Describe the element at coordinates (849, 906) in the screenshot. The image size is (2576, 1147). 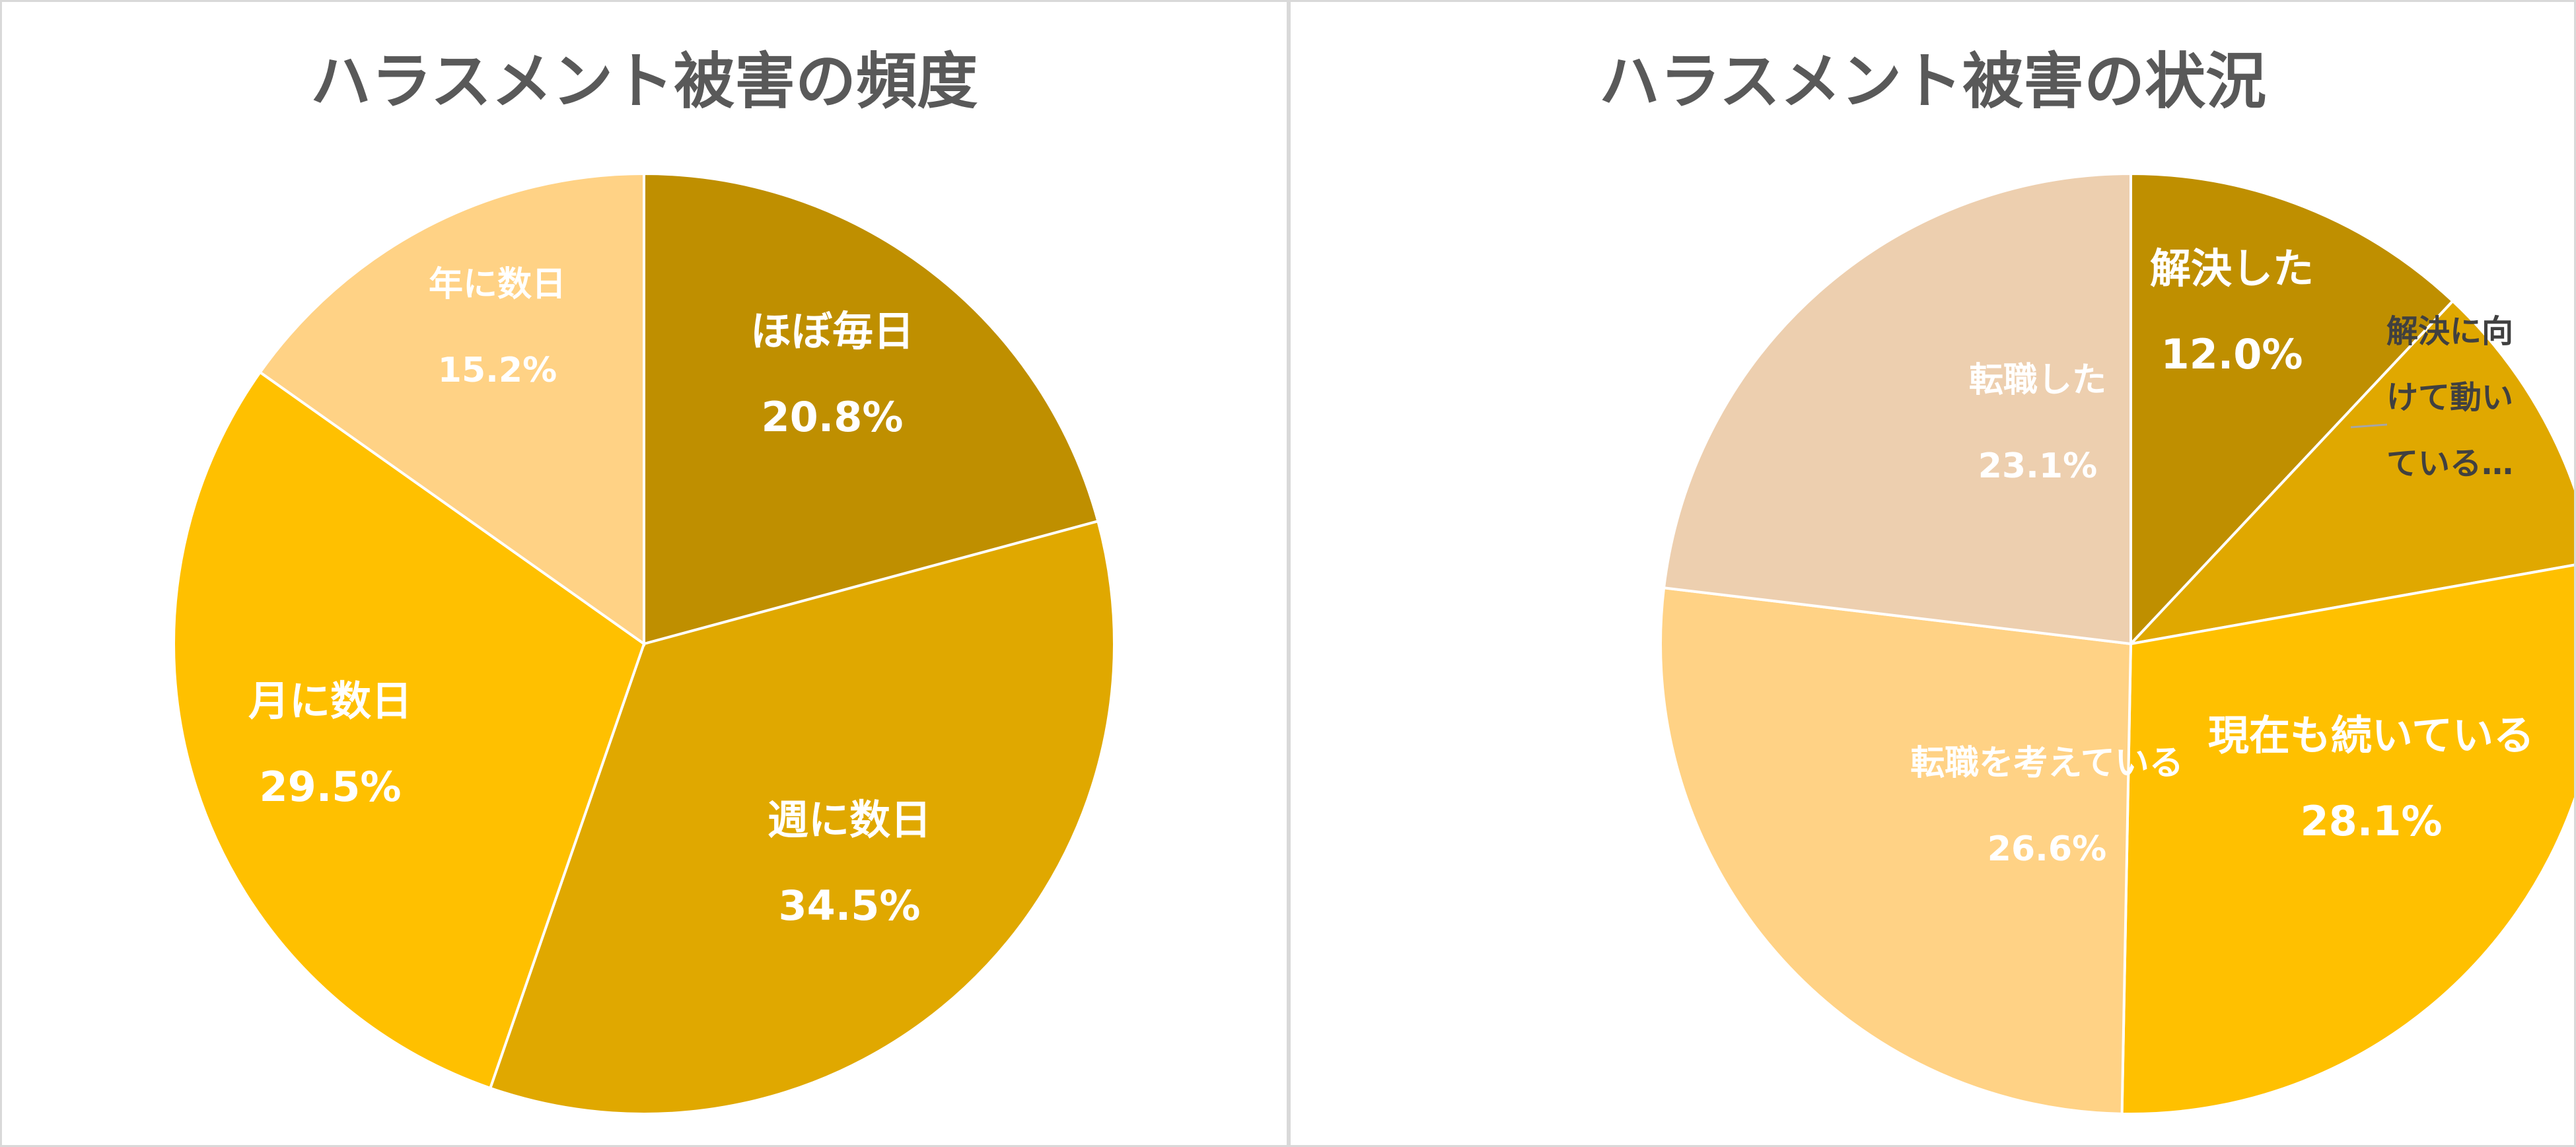
I see `slice-value-label: 34.5%` at that location.